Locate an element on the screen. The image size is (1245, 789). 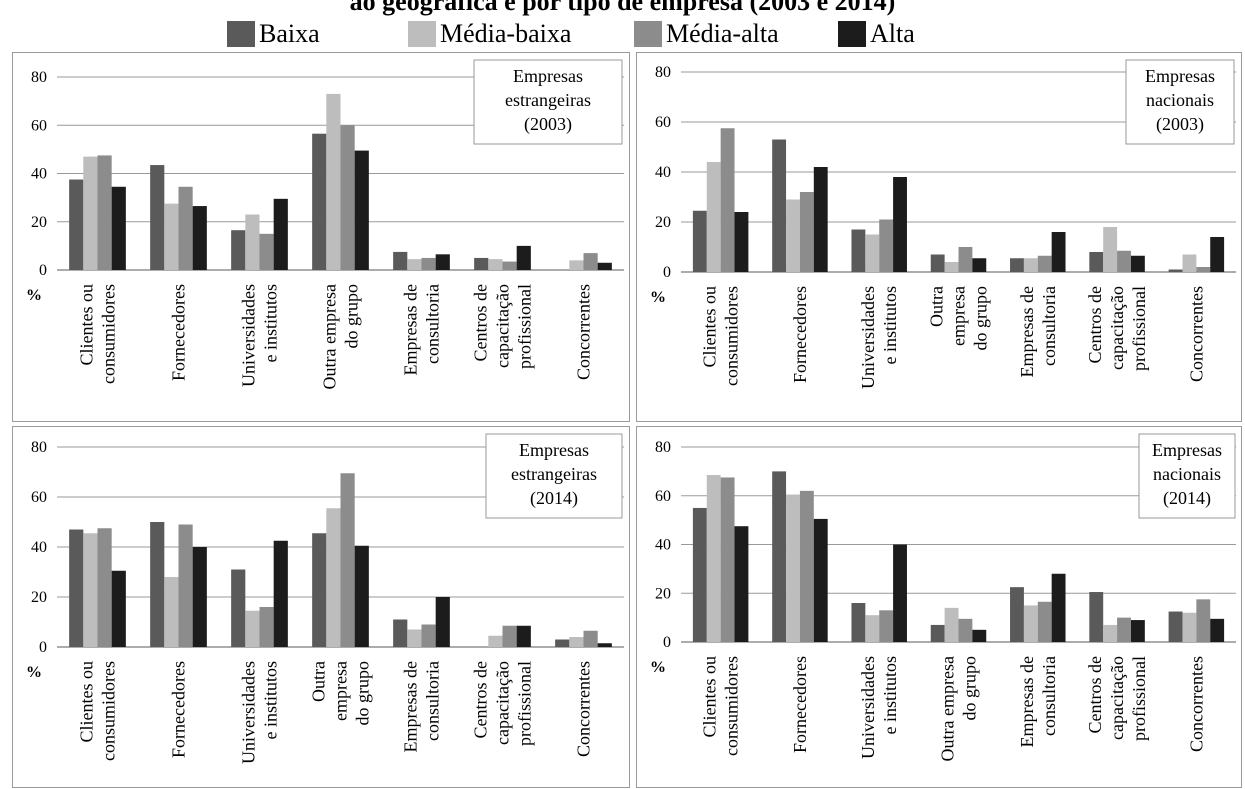
annotation-text-p3-1: nacionais is located at coordinates (1187, 474).